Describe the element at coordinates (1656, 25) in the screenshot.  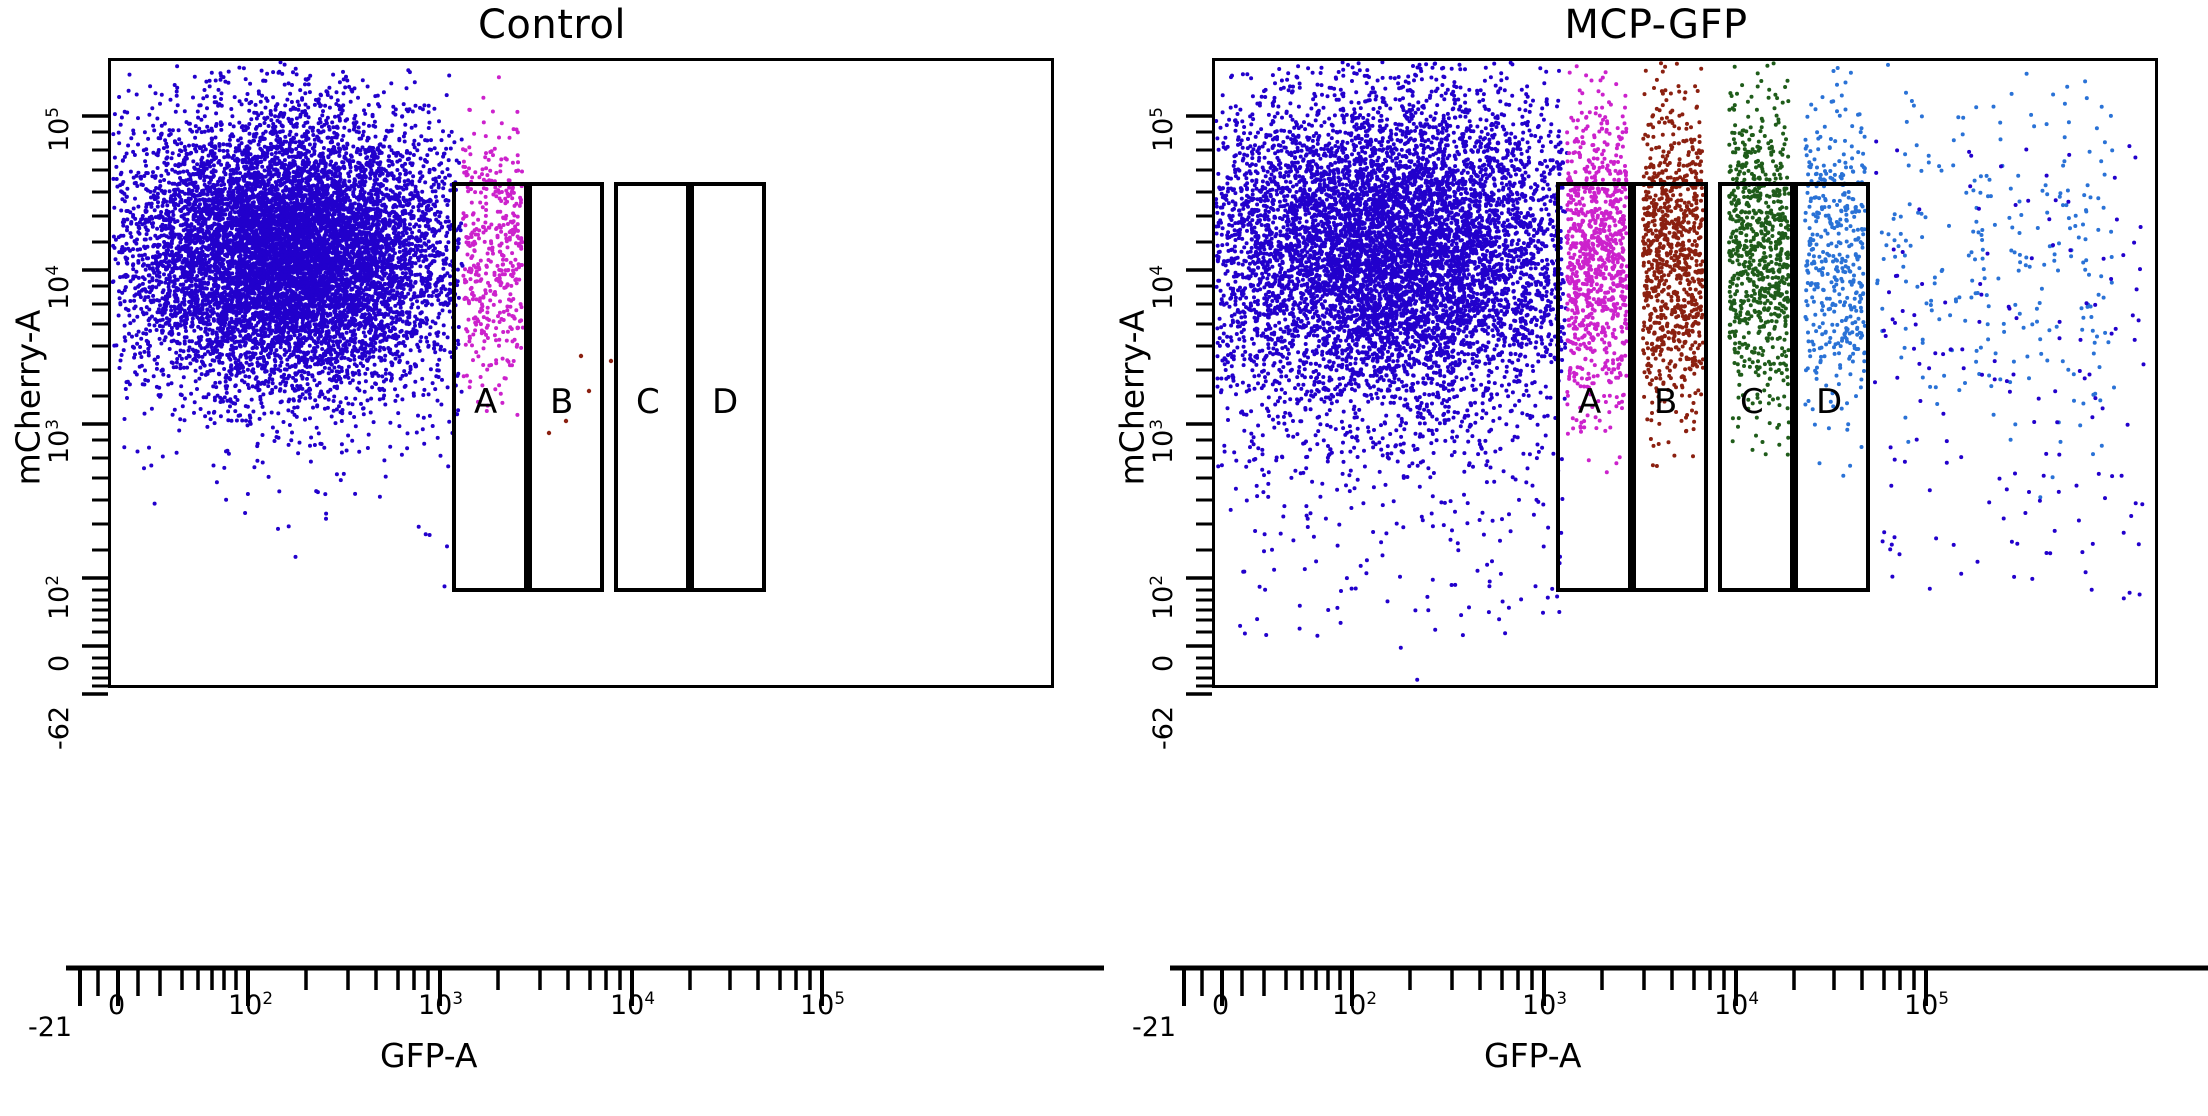
I see `panel-title-mcp-gfp: MCP-GFP` at that location.